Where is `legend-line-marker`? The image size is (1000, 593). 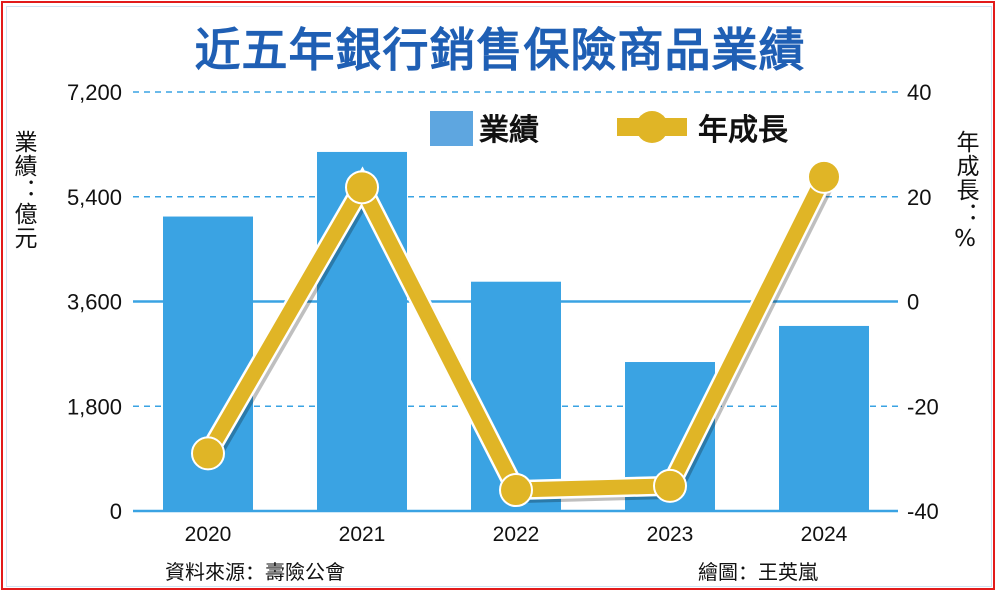
legend-line-marker is located at coordinates (652, 127).